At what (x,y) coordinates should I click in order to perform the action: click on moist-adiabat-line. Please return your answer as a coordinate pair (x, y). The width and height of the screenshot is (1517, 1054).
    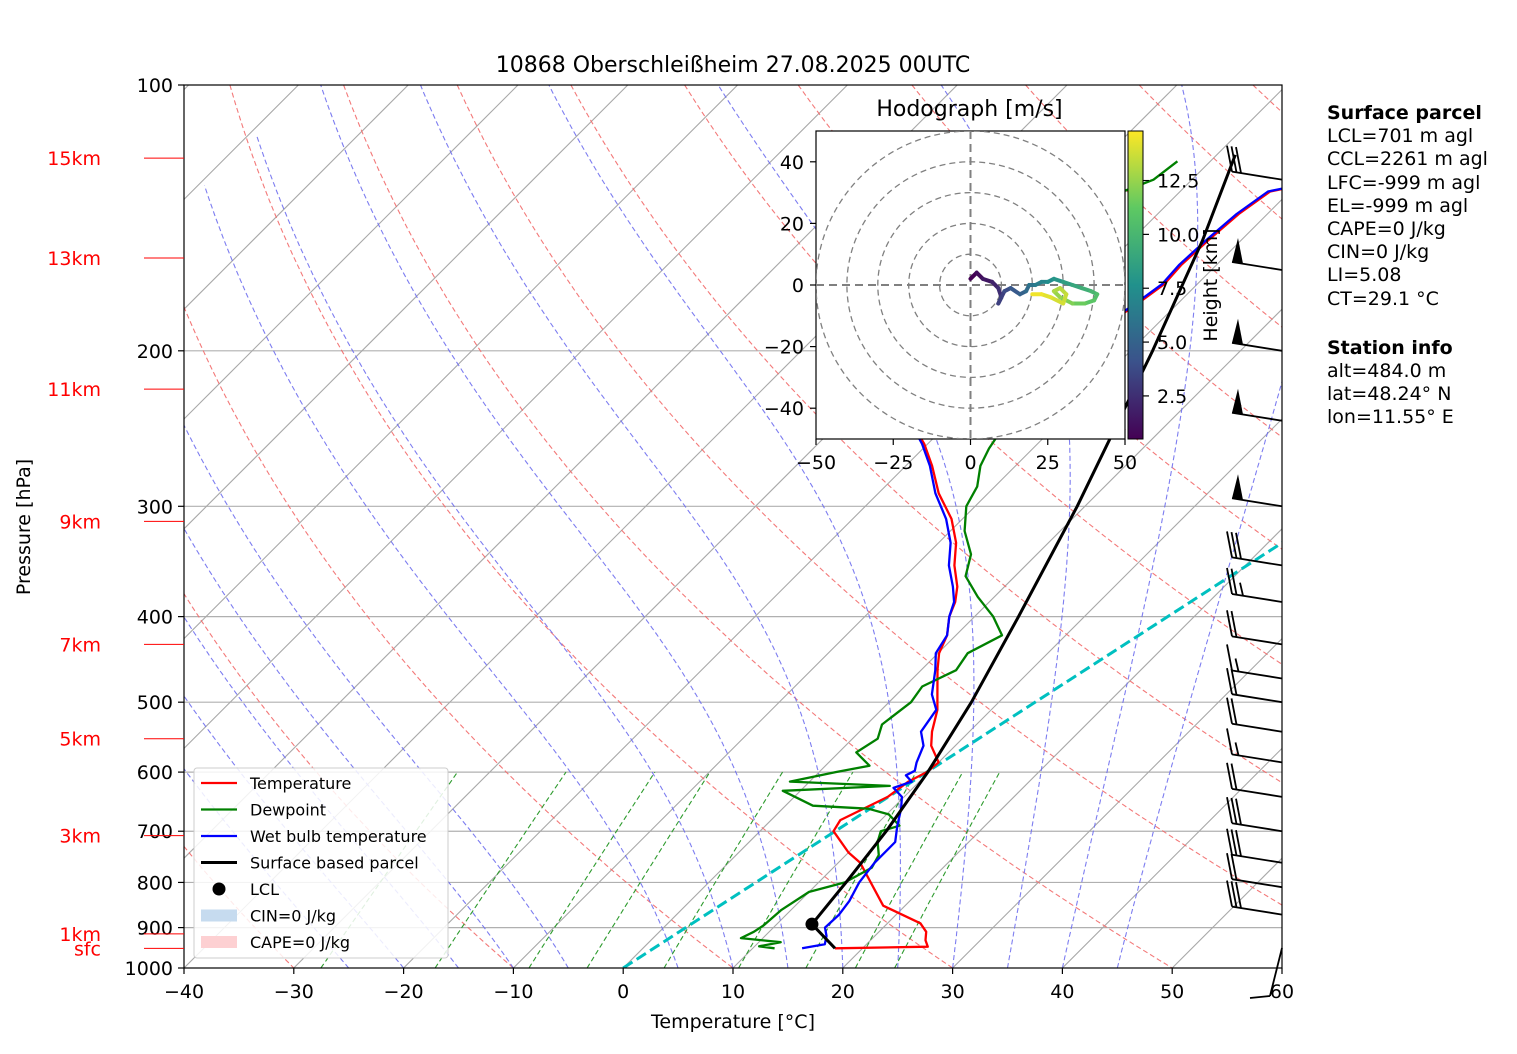
    Looking at the image, I should click on (376, 696).